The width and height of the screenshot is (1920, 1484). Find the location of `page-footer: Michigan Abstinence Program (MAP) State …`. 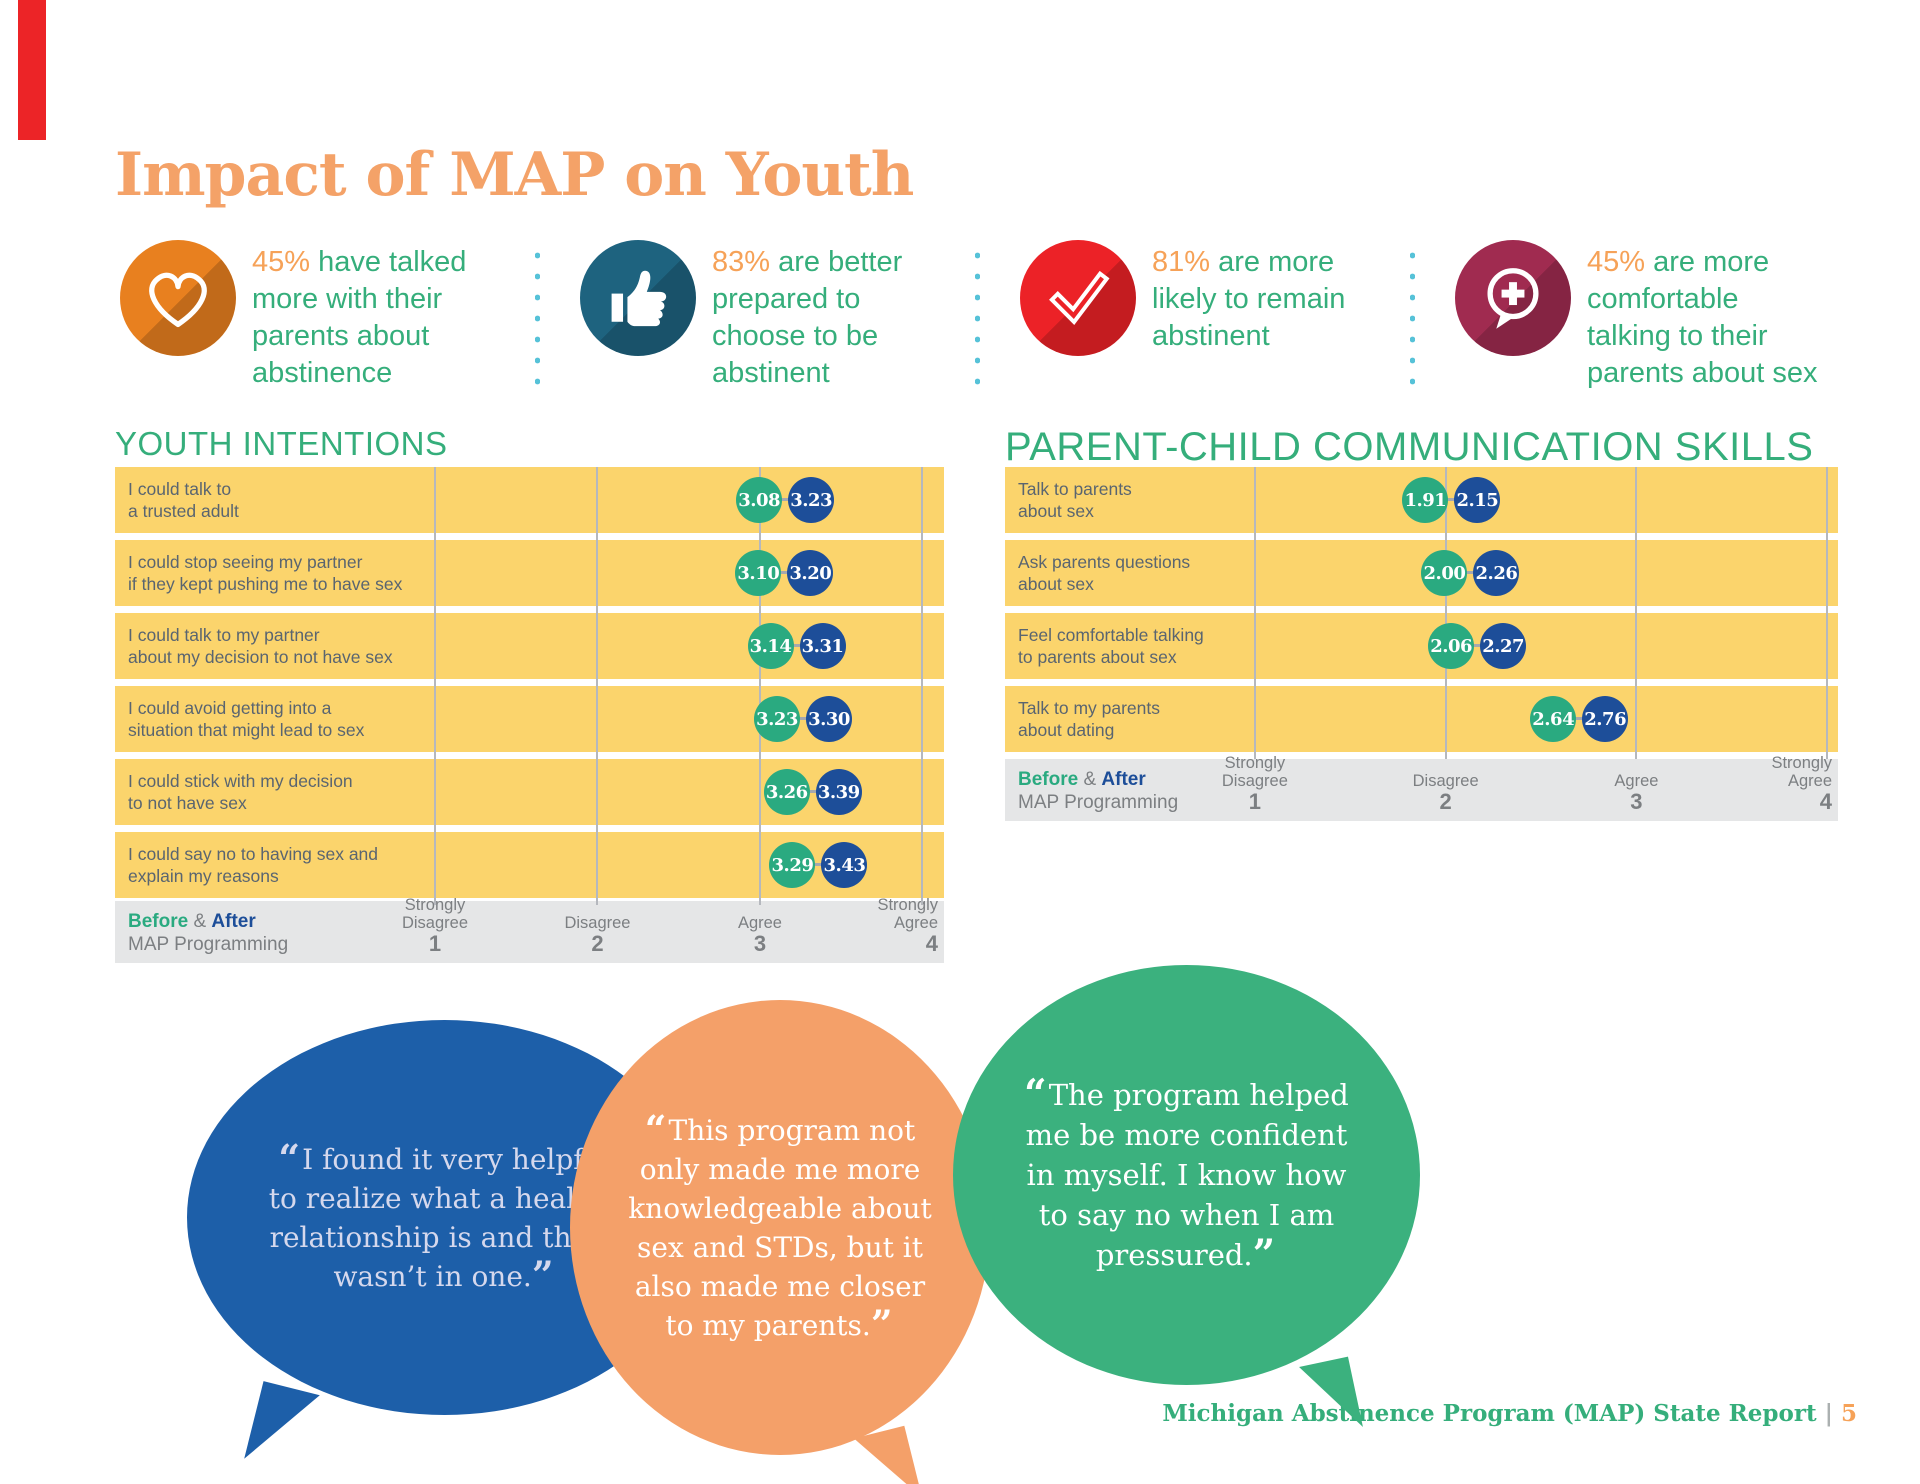

page-footer: Michigan Abstinence Program (MAP) State … is located at coordinates (1509, 1413).